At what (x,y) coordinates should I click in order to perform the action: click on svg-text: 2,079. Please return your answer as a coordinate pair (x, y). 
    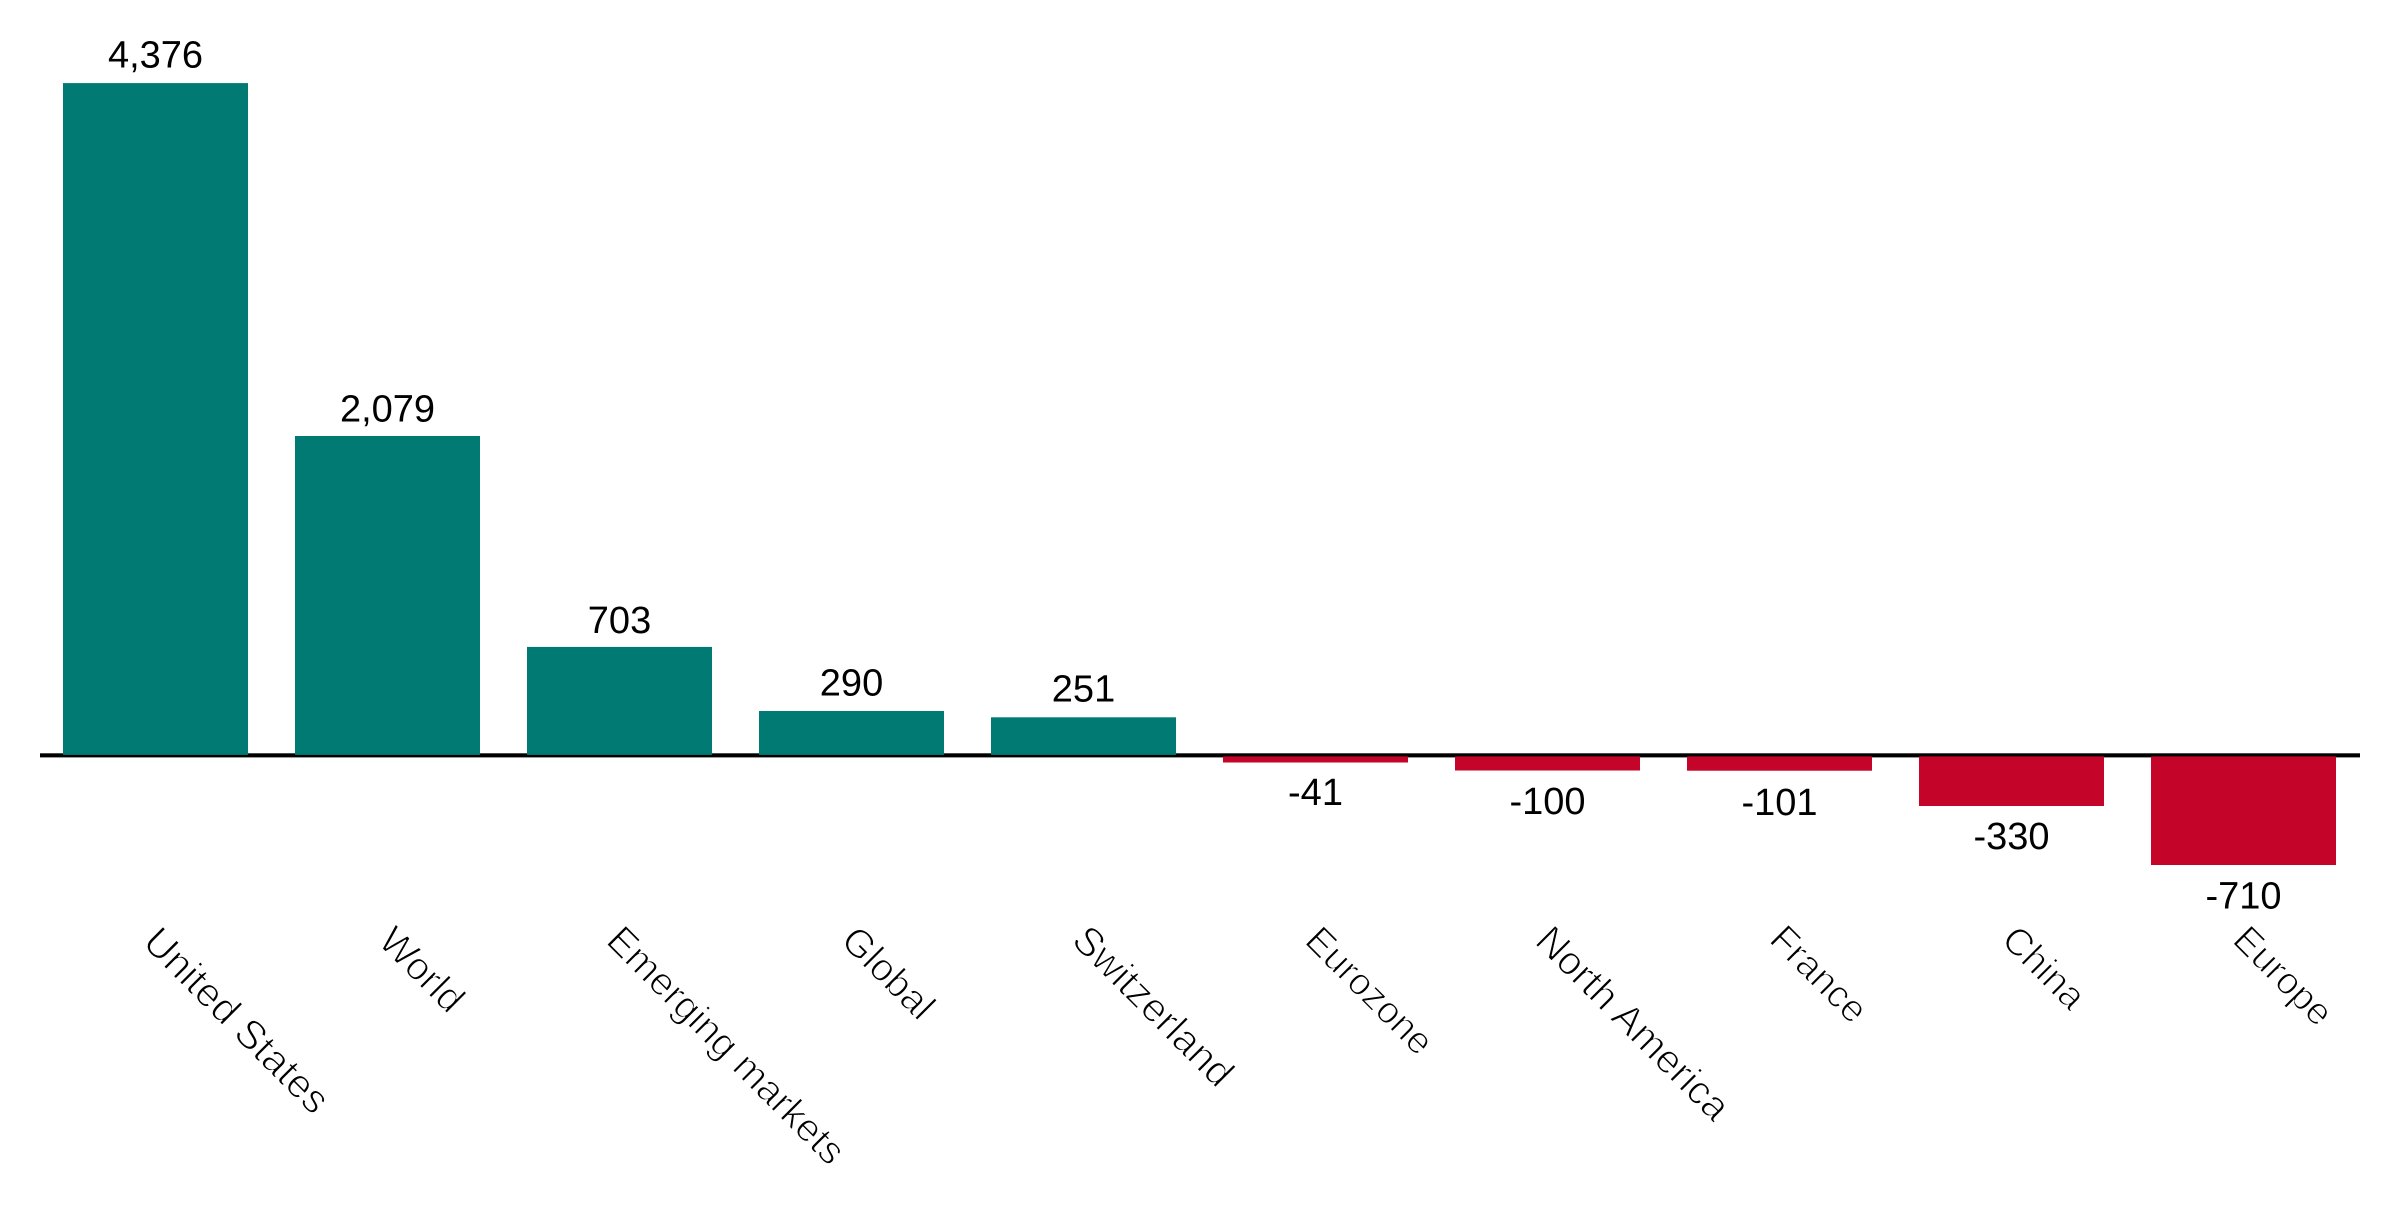
    Looking at the image, I should click on (387, 409).